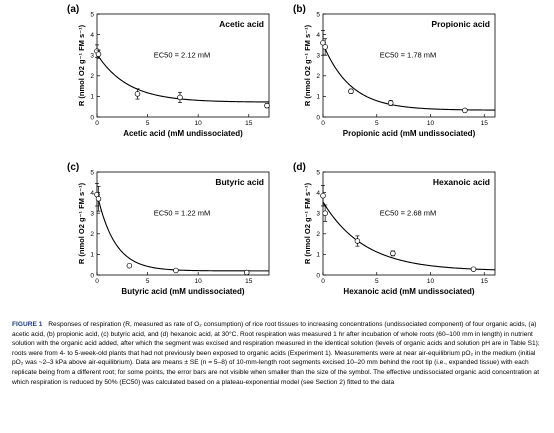  What do you see at coordinates (148, 281) in the screenshot?
I see `panel-3-x-tick-label: 5` at bounding box center [148, 281].